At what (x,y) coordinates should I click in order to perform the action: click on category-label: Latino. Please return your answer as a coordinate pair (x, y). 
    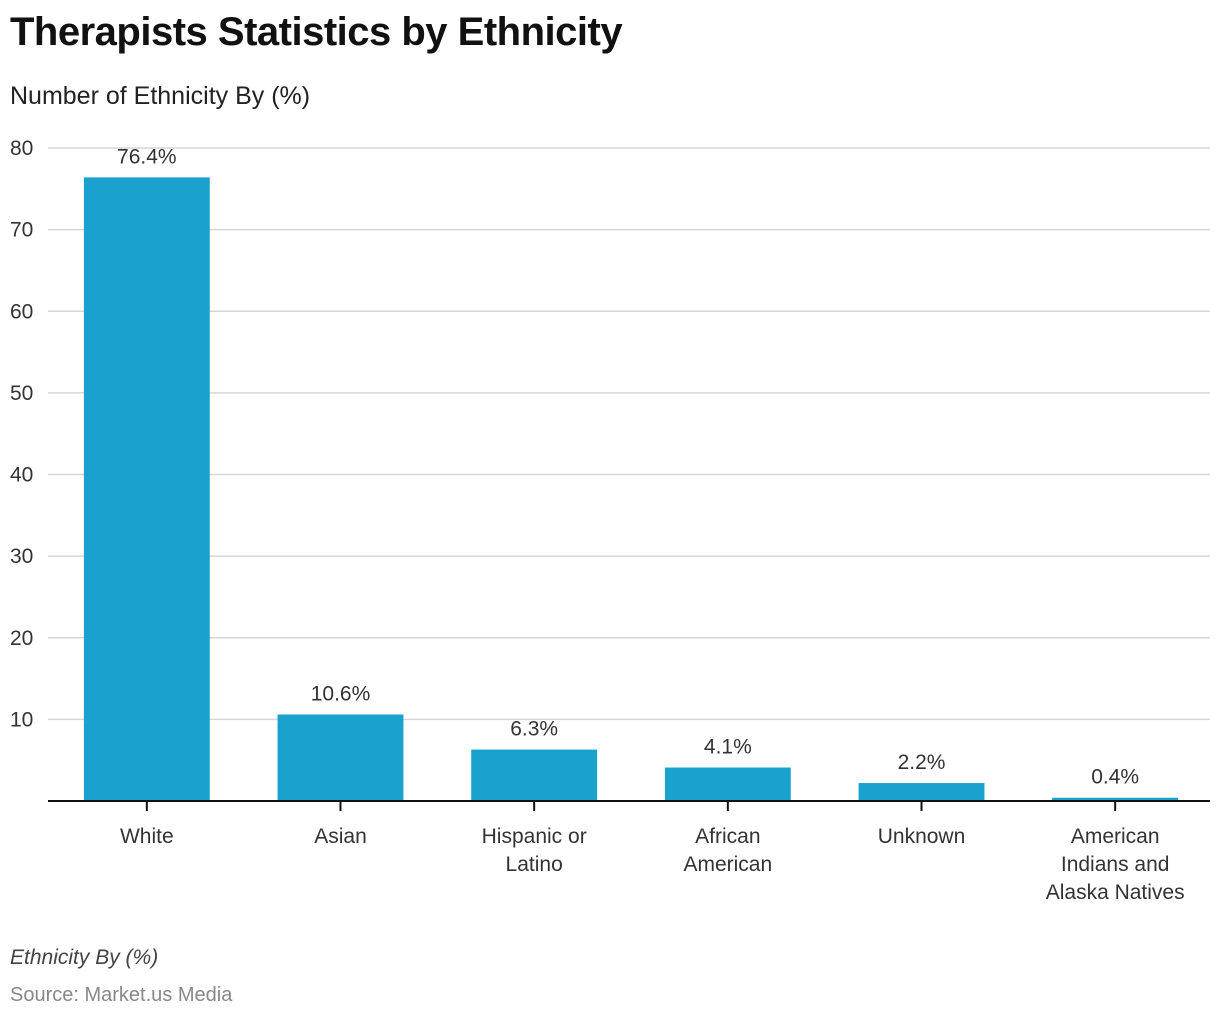
    Looking at the image, I should click on (534, 864).